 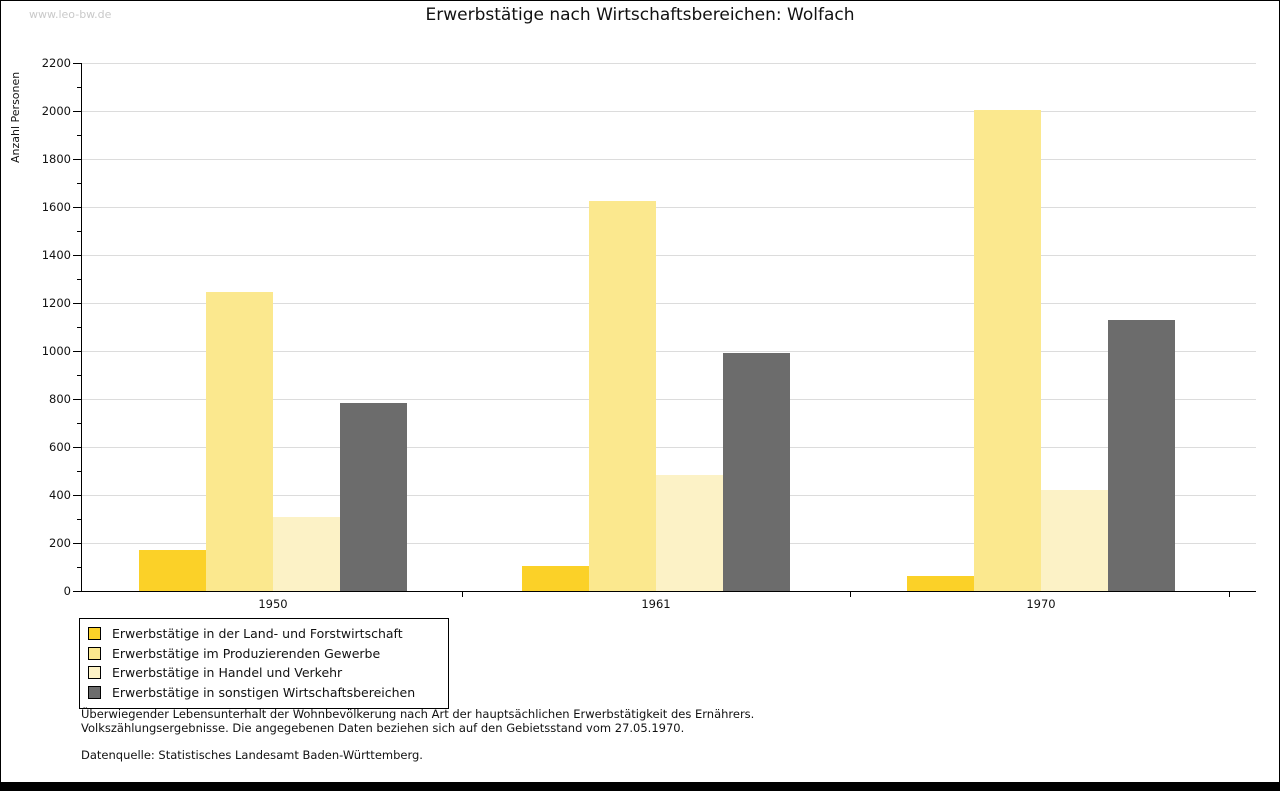 What do you see at coordinates (668, 591) in the screenshot?
I see `x-axis-line` at bounding box center [668, 591].